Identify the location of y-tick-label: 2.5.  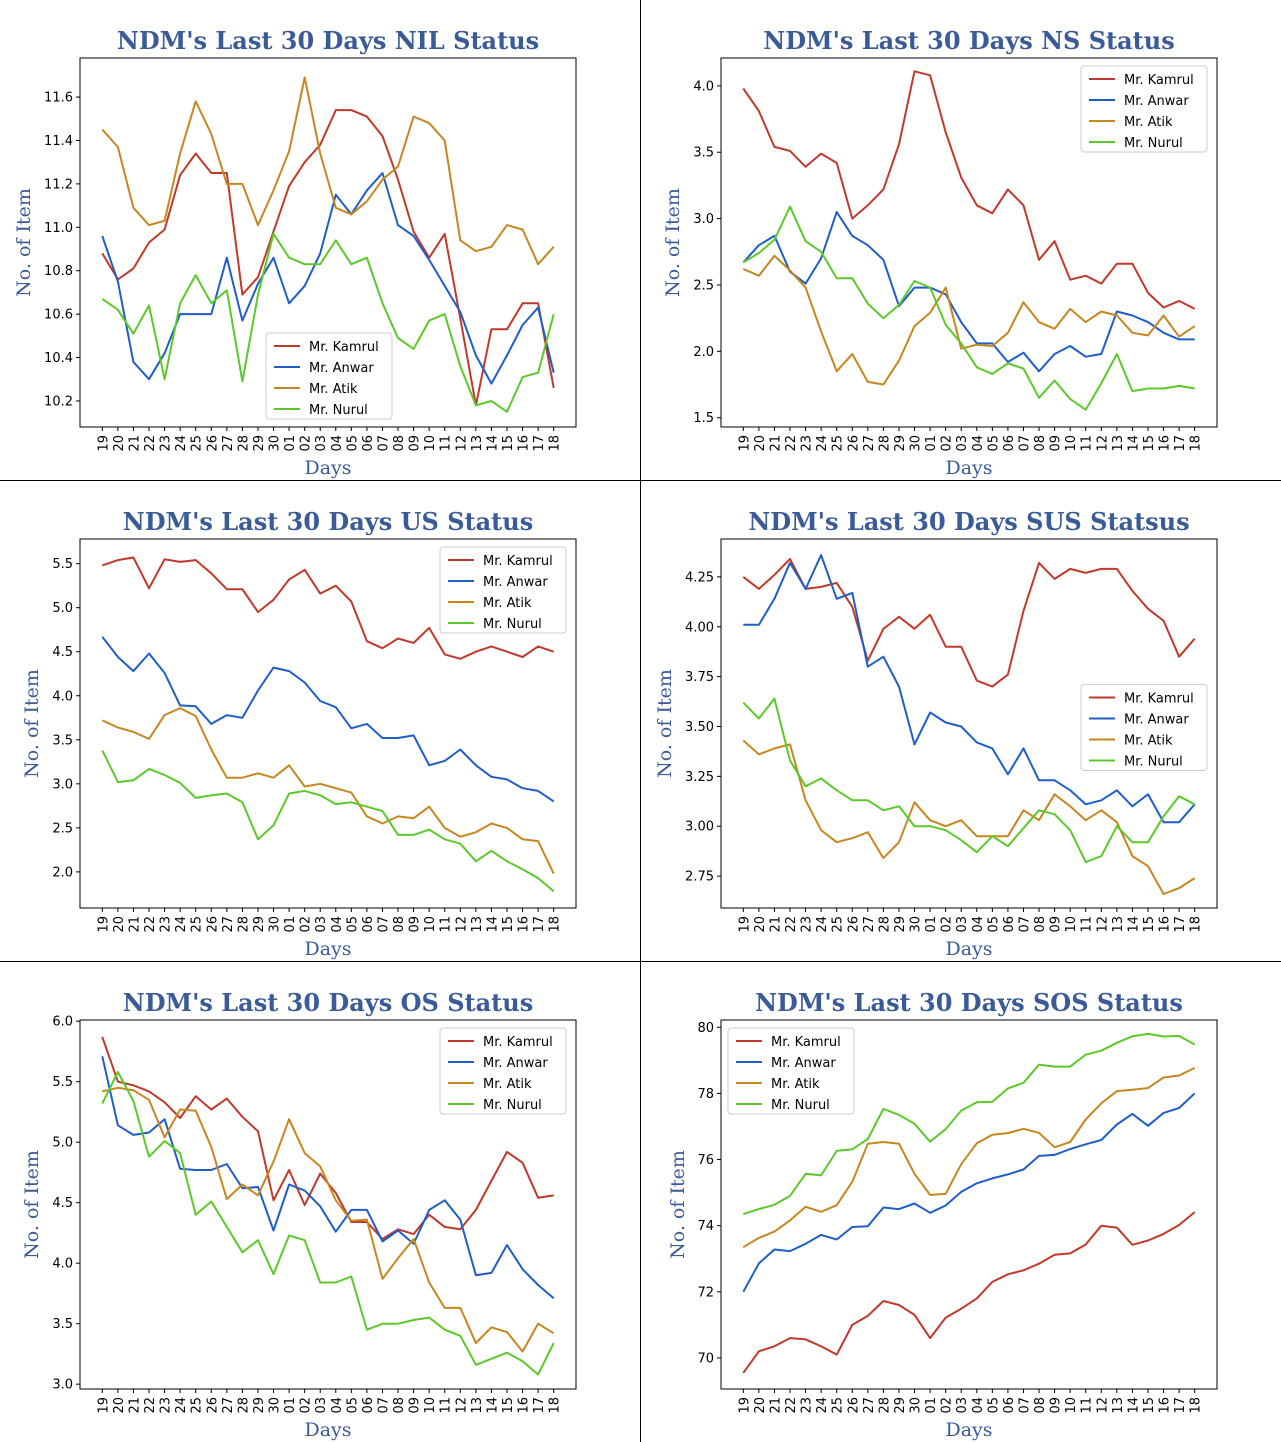
(62, 828).